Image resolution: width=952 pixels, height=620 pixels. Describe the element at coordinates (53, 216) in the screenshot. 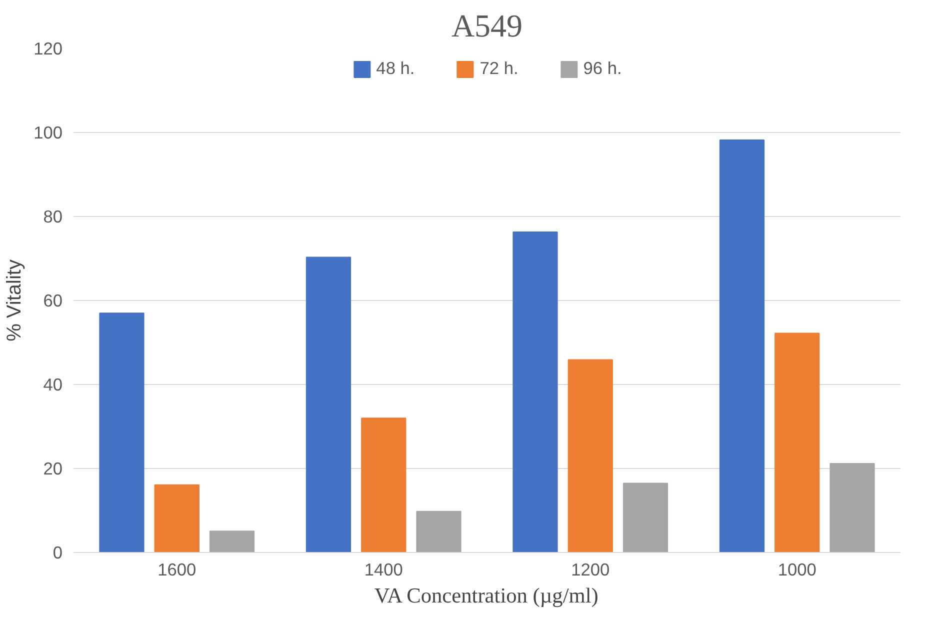

I see `y-tick-label: 80` at that location.